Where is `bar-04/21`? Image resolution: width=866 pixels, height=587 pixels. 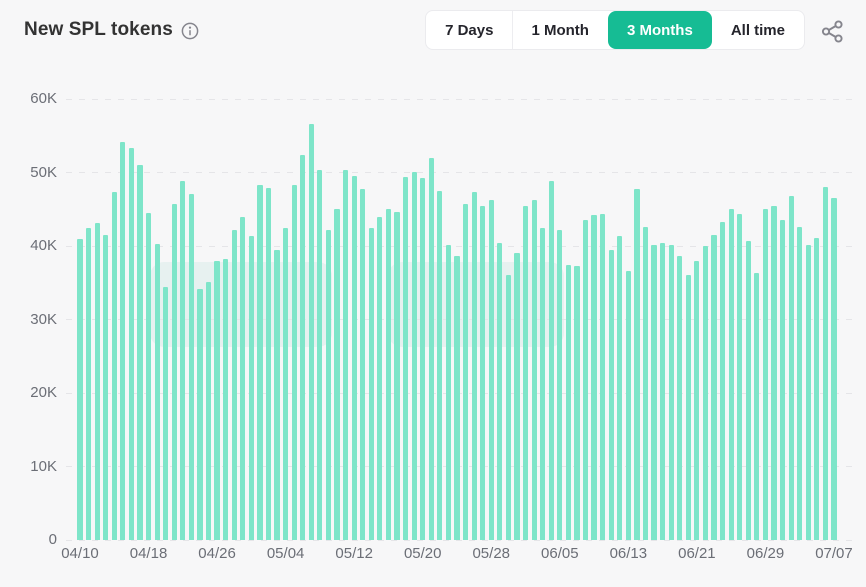
bar-04/21 is located at coordinates (174, 372).